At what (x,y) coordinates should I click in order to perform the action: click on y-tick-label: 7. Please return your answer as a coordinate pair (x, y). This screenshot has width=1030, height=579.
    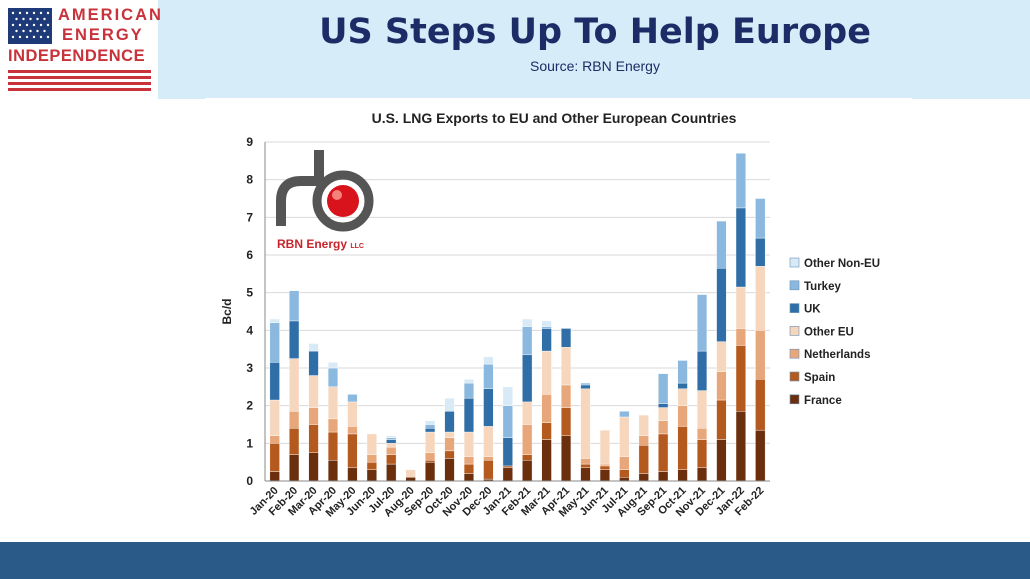
    Looking at the image, I should click on (249, 217).